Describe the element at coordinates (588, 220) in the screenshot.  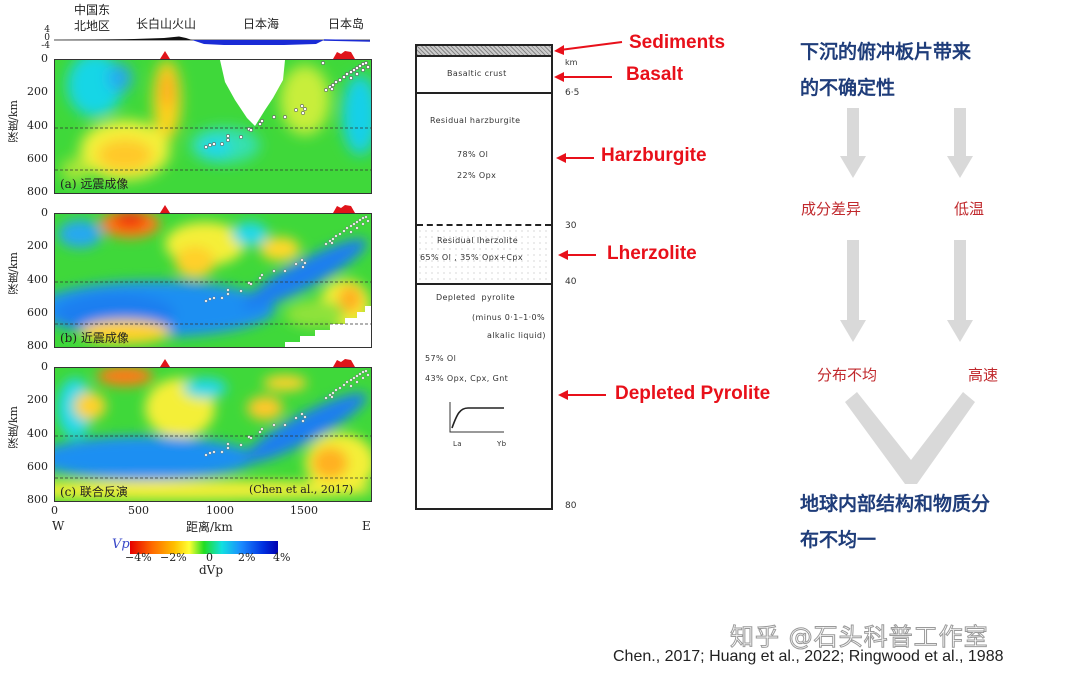
I see `red-arrows` at that location.